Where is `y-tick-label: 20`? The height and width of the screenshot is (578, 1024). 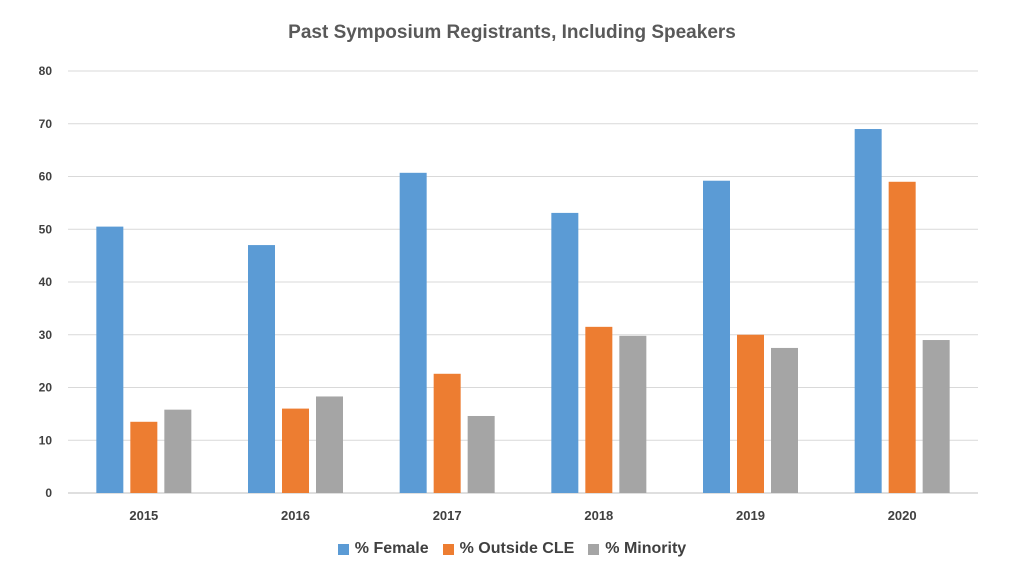
y-tick-label: 20 is located at coordinates (46, 388).